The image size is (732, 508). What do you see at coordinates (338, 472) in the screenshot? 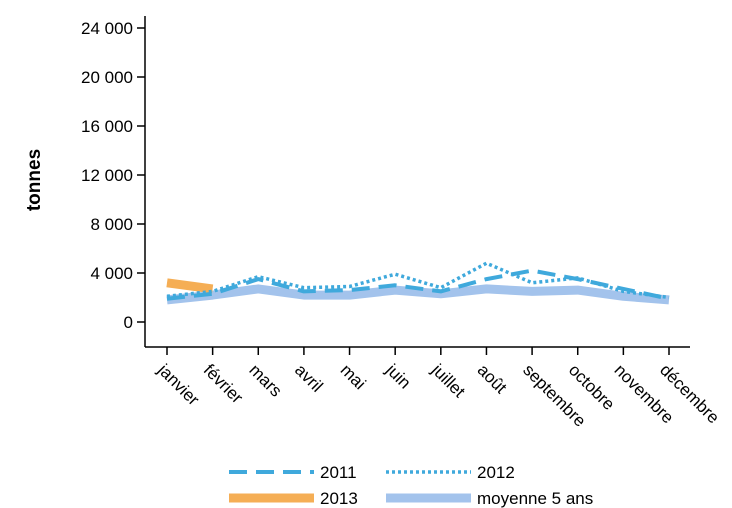
I see `legend-label-0: 2011` at bounding box center [338, 472].